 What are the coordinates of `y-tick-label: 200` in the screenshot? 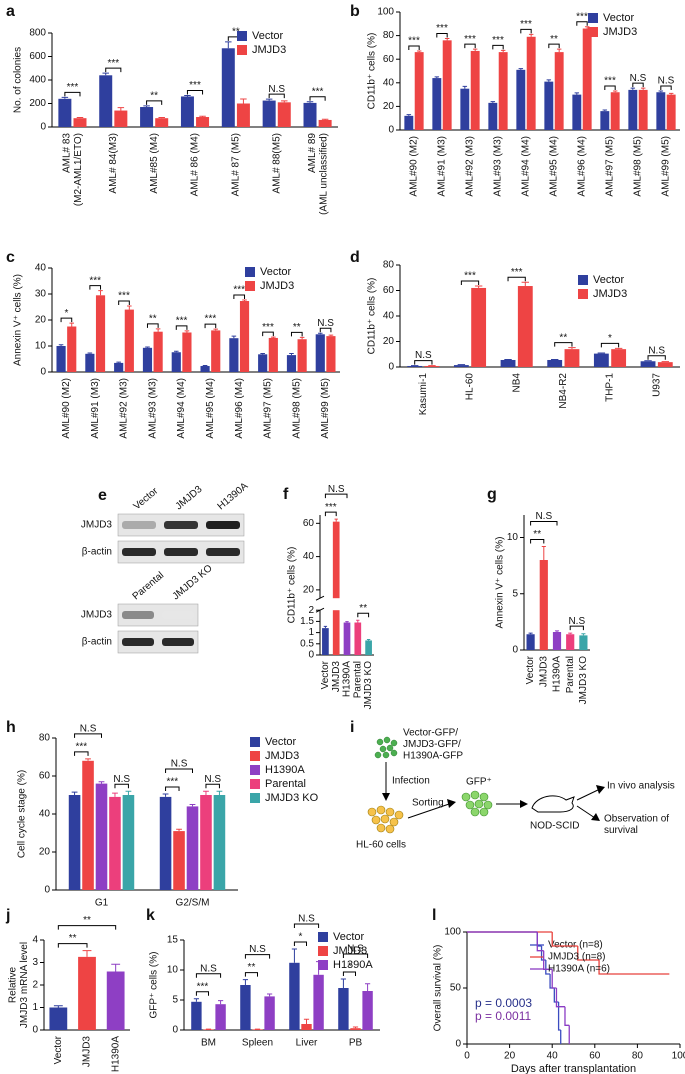 It's located at (37, 103).